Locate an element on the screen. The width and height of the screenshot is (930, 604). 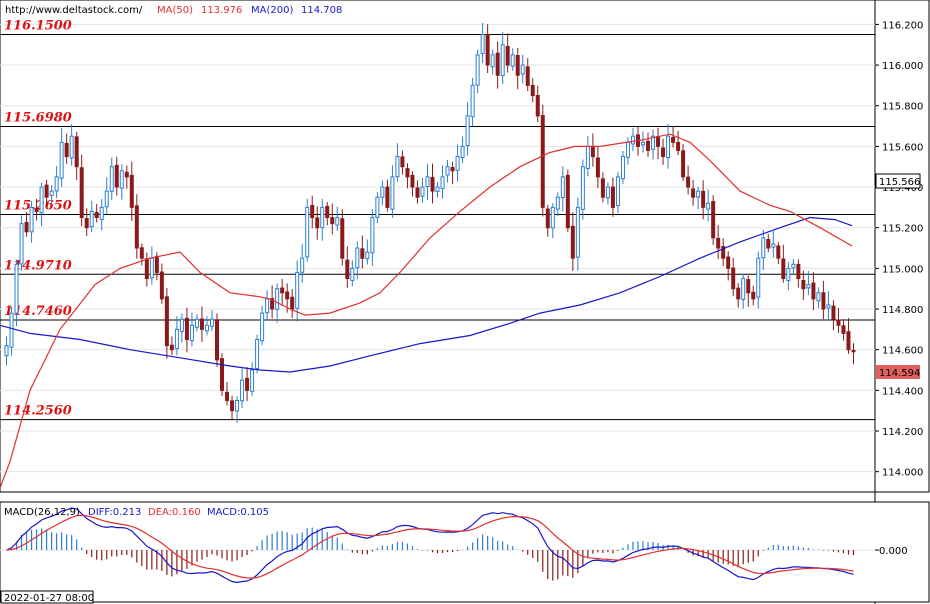
y-tick-label: 114.400 is located at coordinates (902, 391).